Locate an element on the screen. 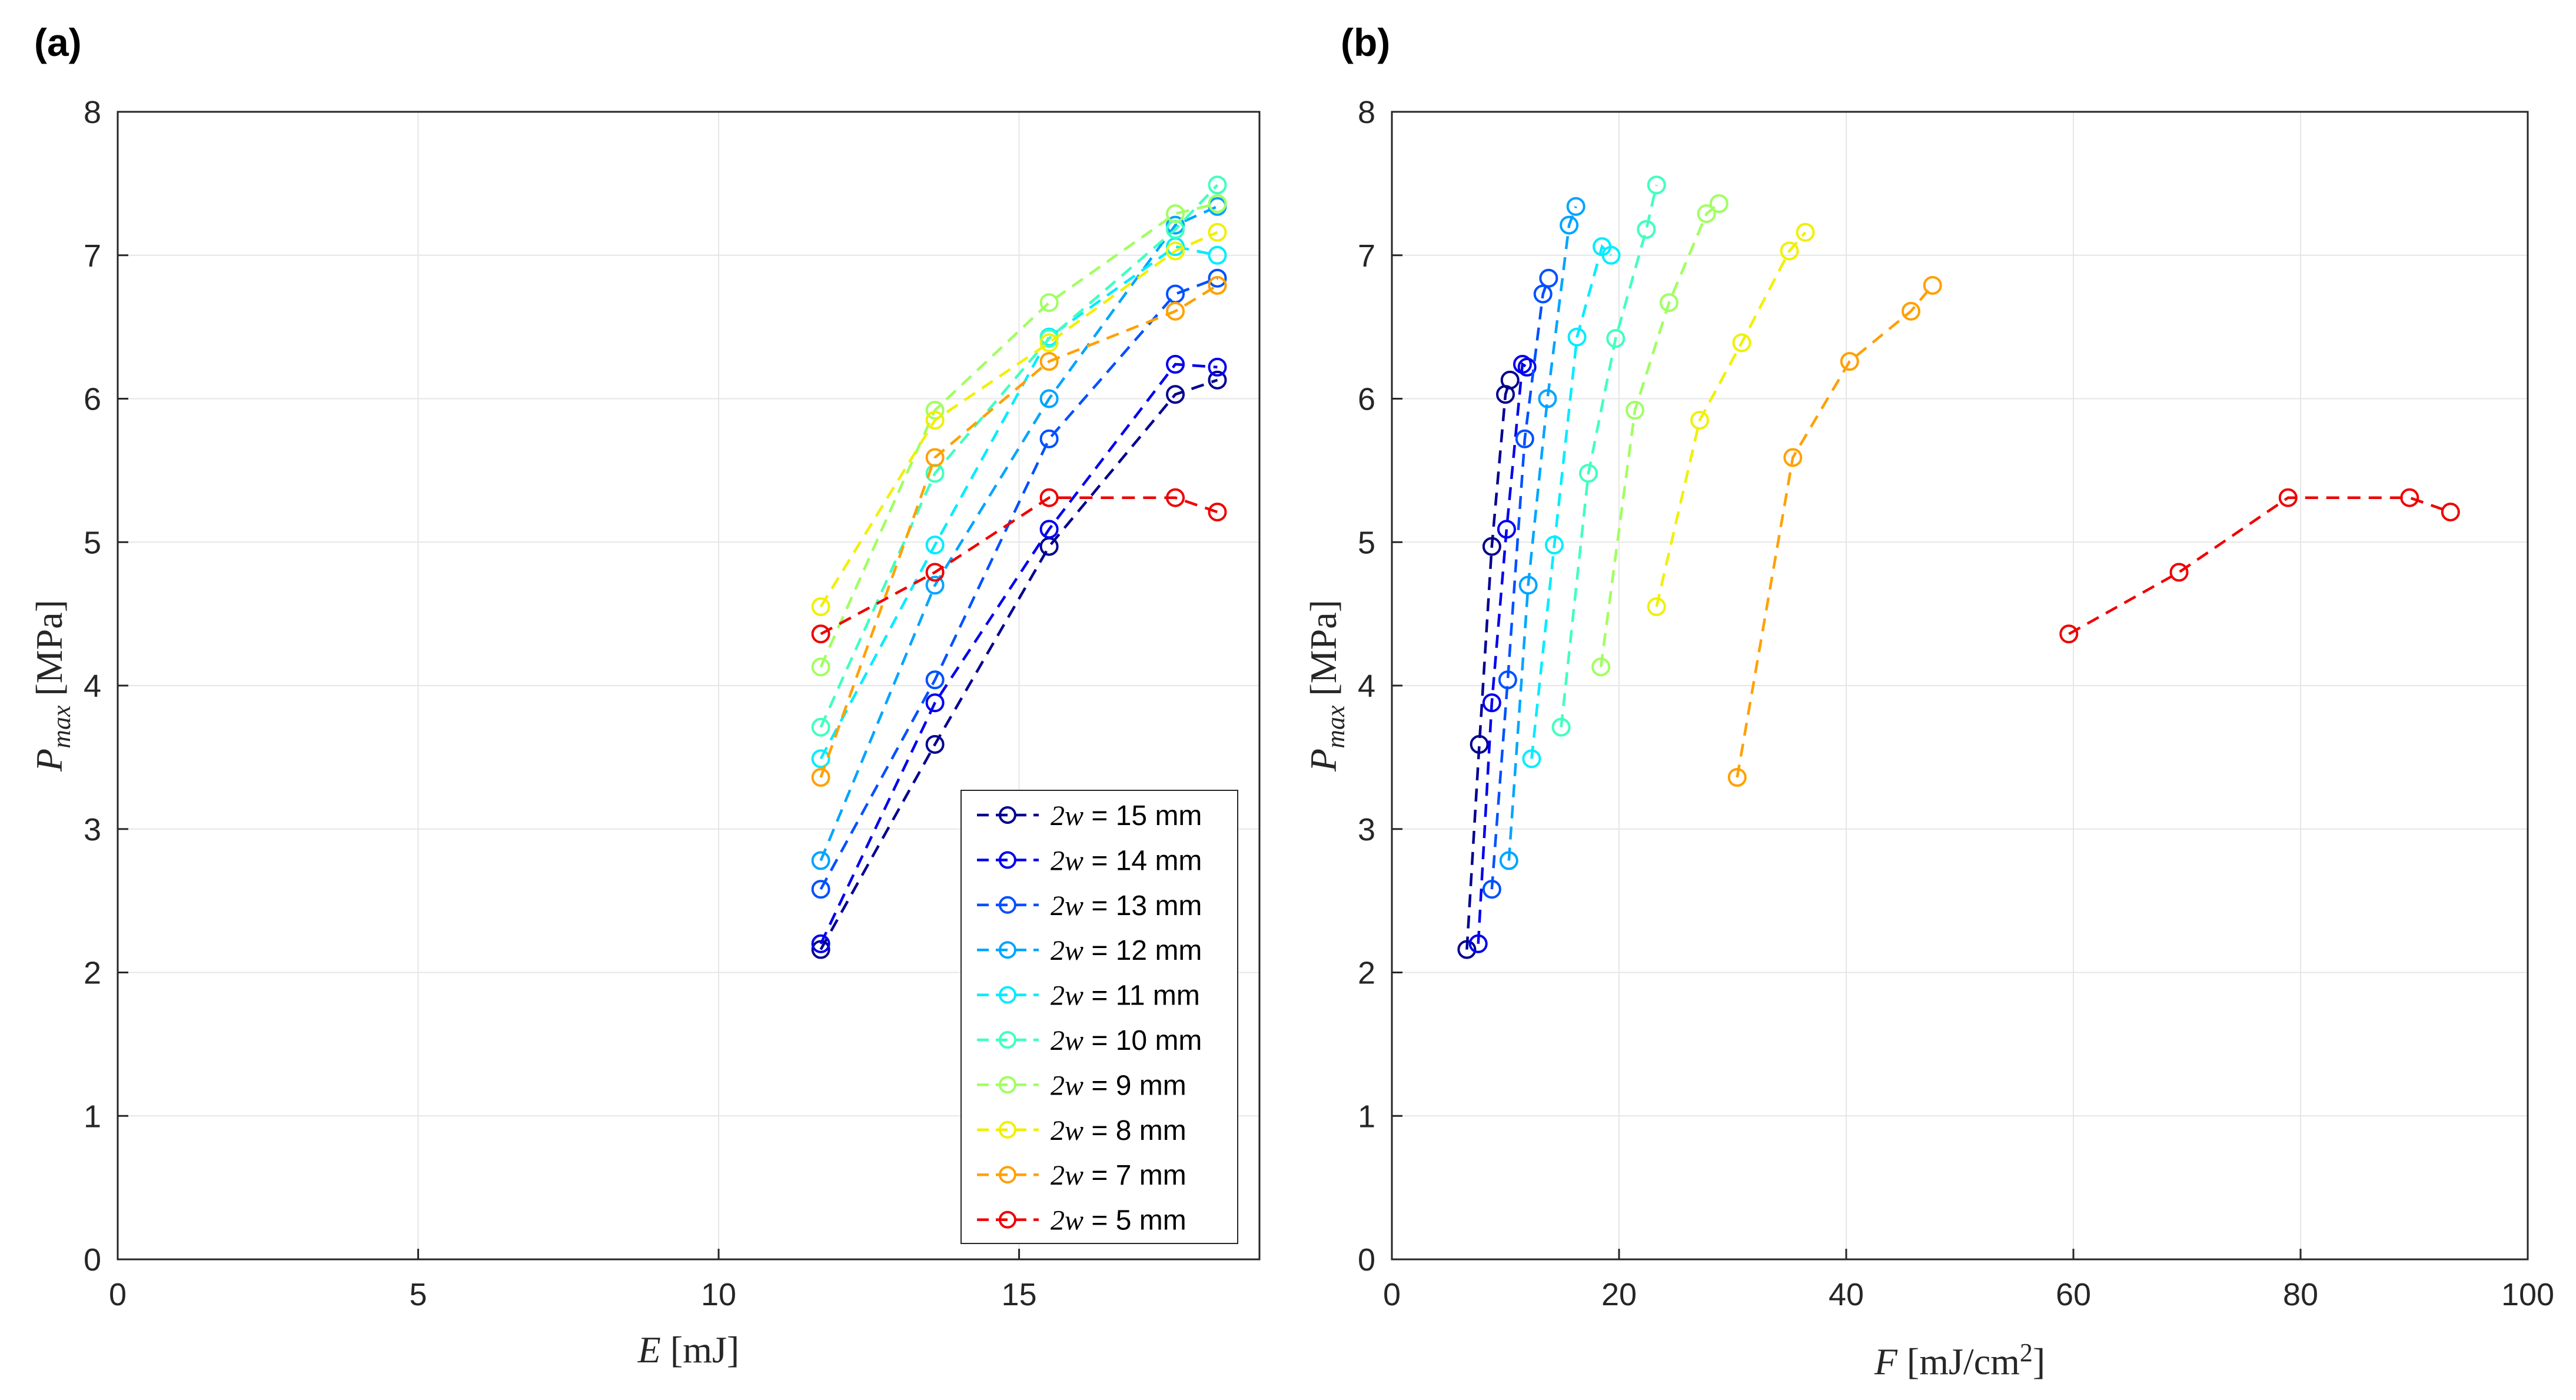 The image size is (2576, 1400). legend-entry: 2w = 10 mm is located at coordinates (1089, 1040).